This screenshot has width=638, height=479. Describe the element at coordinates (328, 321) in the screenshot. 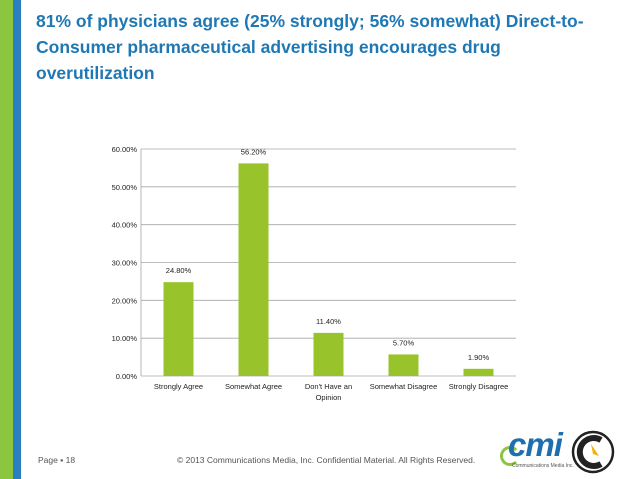

I see `data-label: 11.40%` at that location.